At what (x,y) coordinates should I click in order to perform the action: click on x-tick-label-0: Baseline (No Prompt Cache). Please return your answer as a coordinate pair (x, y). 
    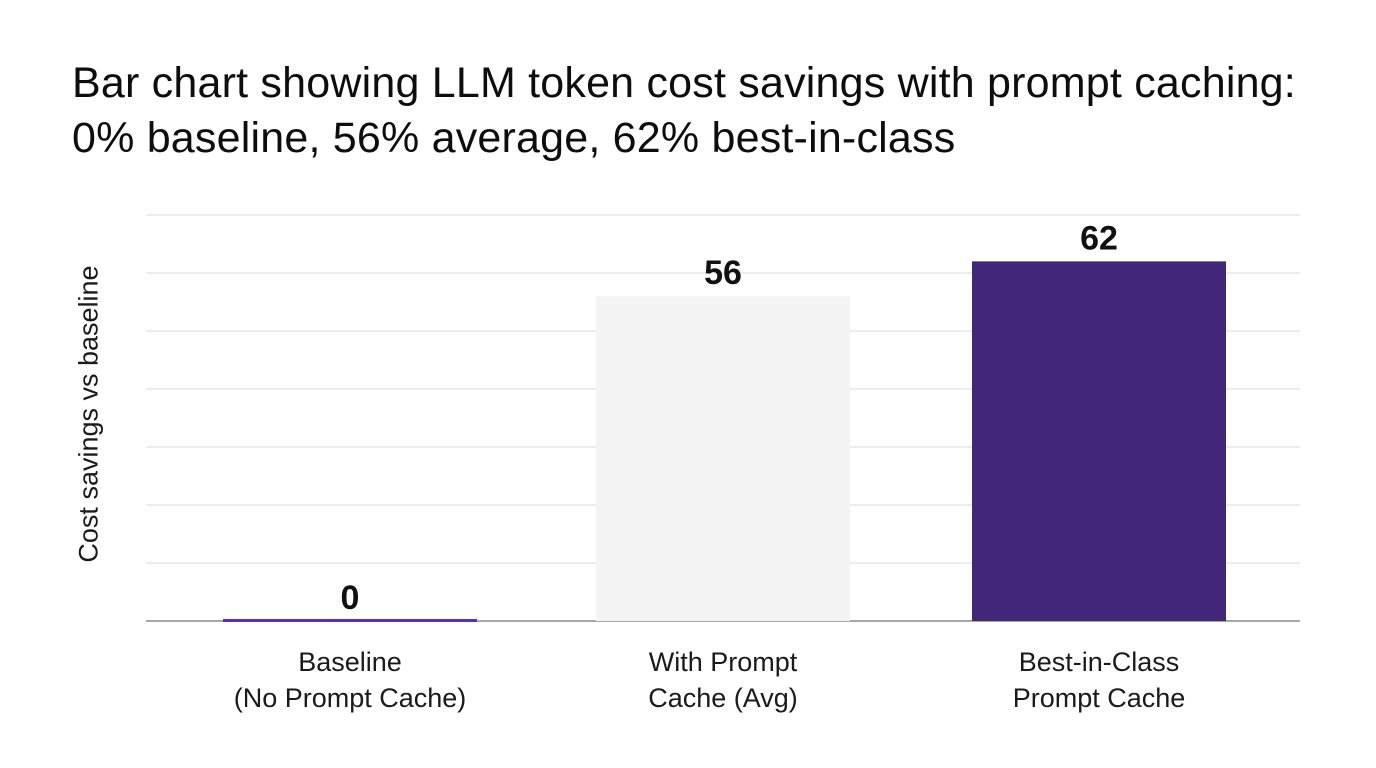
    Looking at the image, I should click on (350, 680).